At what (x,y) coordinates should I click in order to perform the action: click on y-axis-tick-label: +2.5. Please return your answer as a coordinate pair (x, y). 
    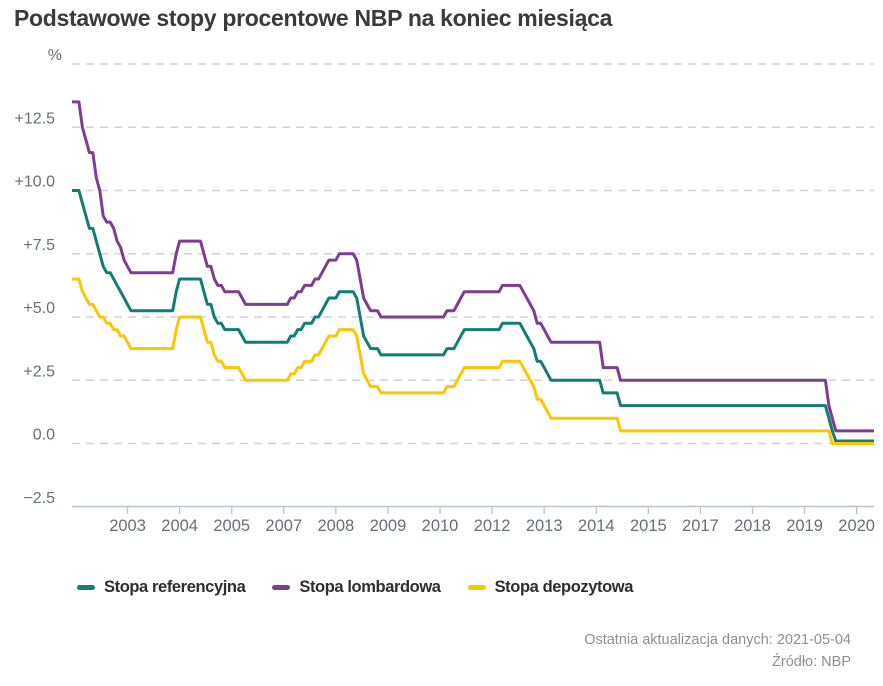
    Looking at the image, I should click on (39, 371).